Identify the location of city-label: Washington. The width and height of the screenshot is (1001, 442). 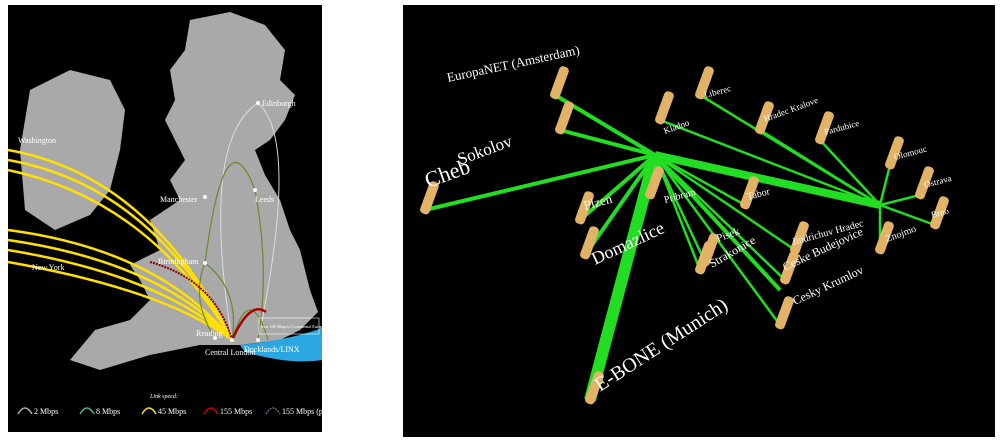
(37, 140).